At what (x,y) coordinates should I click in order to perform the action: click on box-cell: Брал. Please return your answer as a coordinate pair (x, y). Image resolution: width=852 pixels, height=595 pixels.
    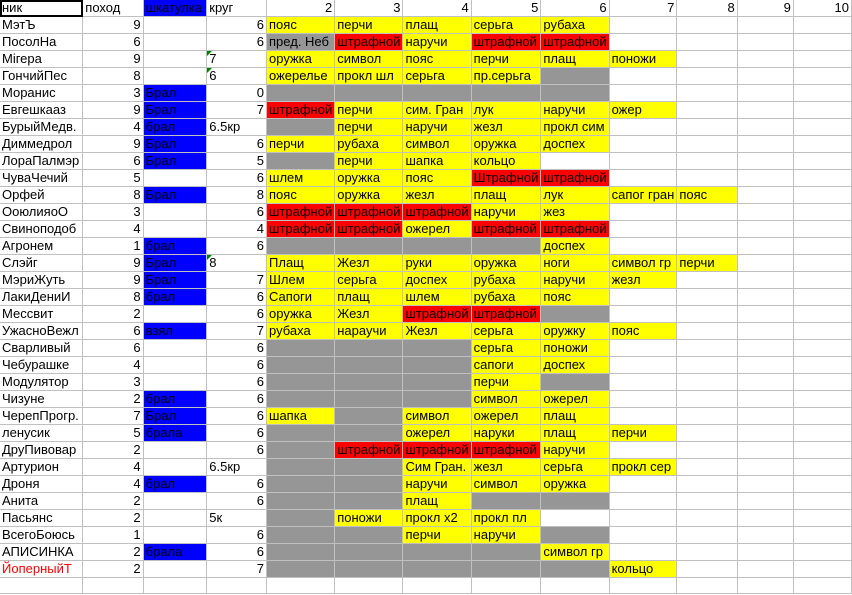
    Looking at the image, I should click on (175, 110).